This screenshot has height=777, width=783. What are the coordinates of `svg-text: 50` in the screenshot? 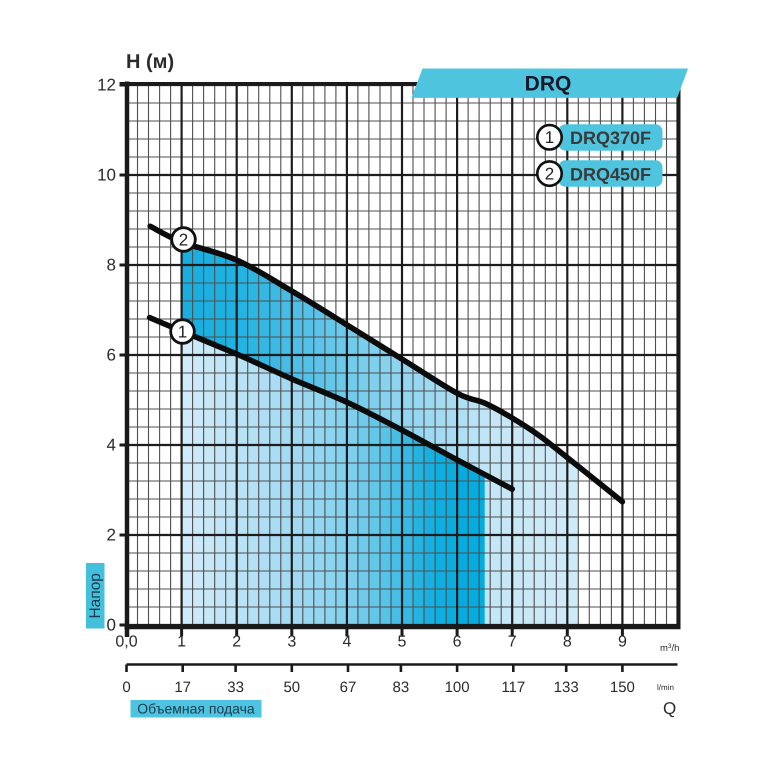 It's located at (291, 687).